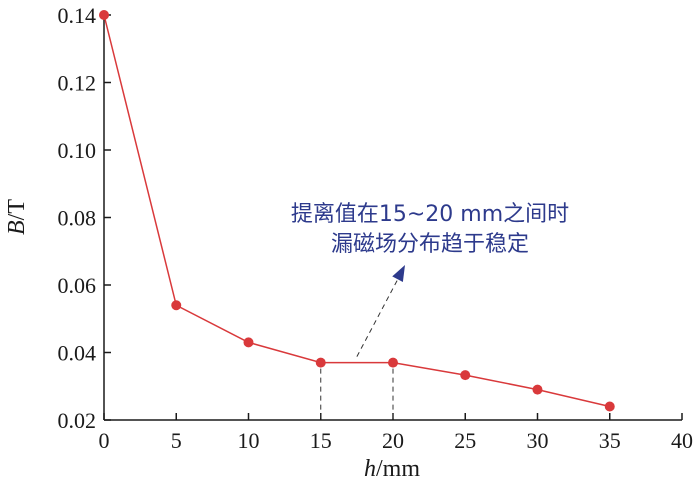 Image resolution: width=700 pixels, height=488 pixels. I want to click on y-tick-label: 0.14, so click(77, 15).